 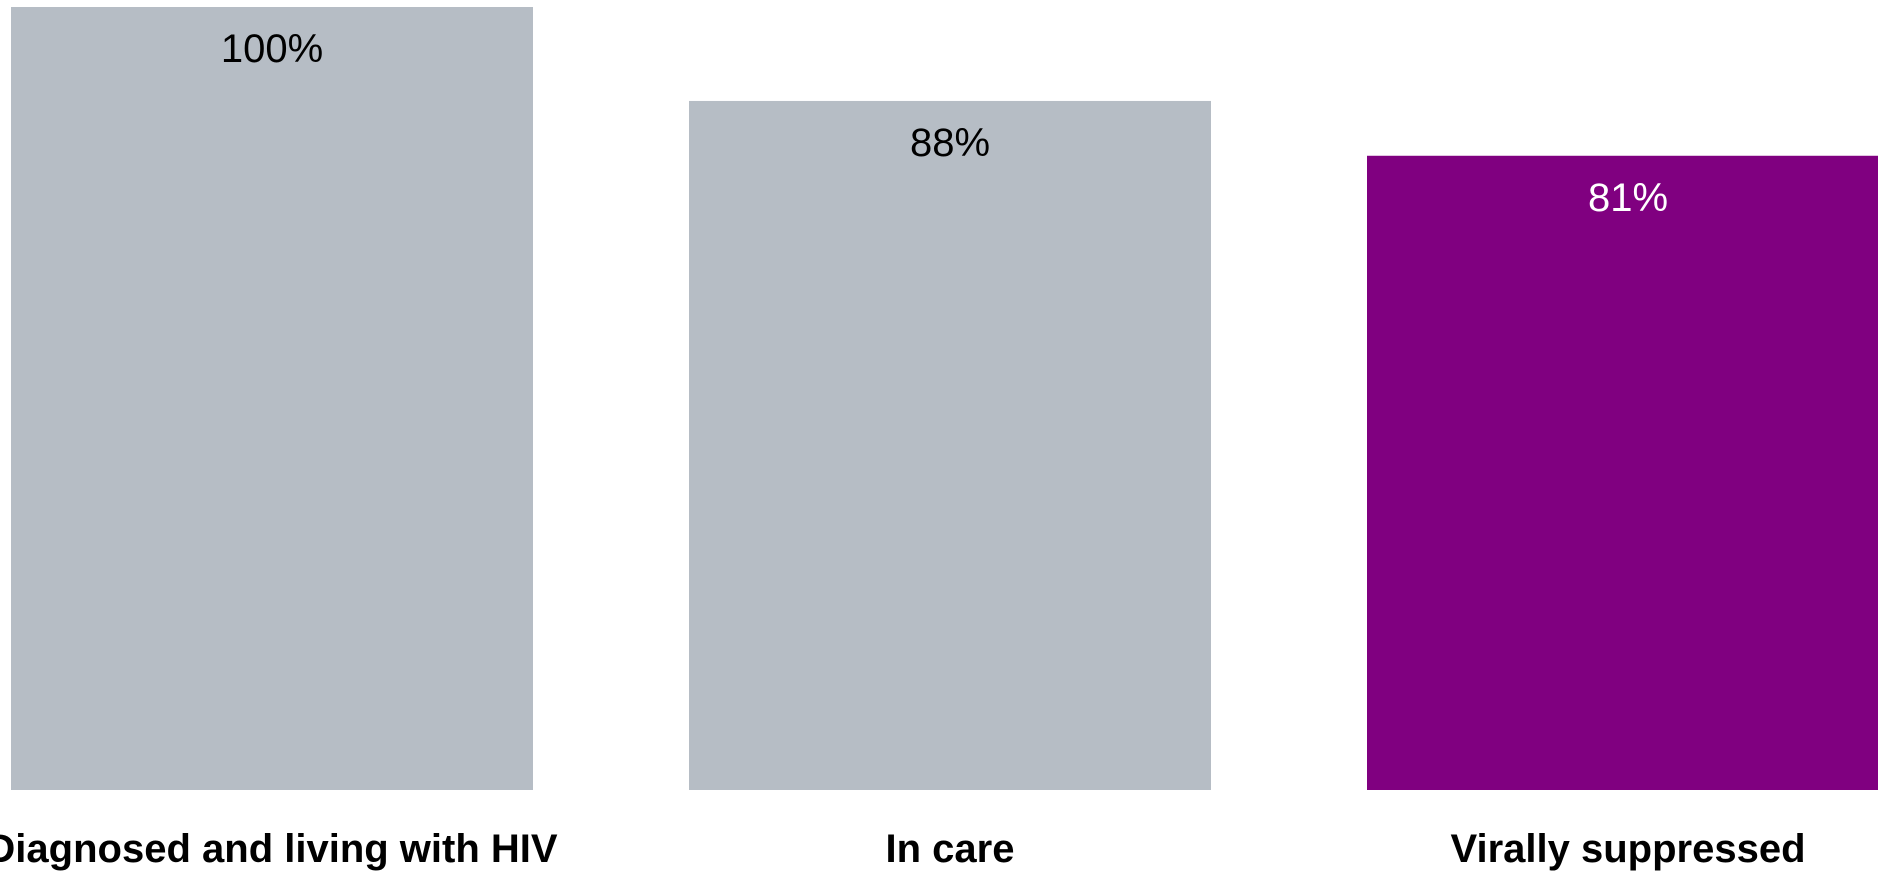 I want to click on category-label-1: In care, so click(x=950, y=849).